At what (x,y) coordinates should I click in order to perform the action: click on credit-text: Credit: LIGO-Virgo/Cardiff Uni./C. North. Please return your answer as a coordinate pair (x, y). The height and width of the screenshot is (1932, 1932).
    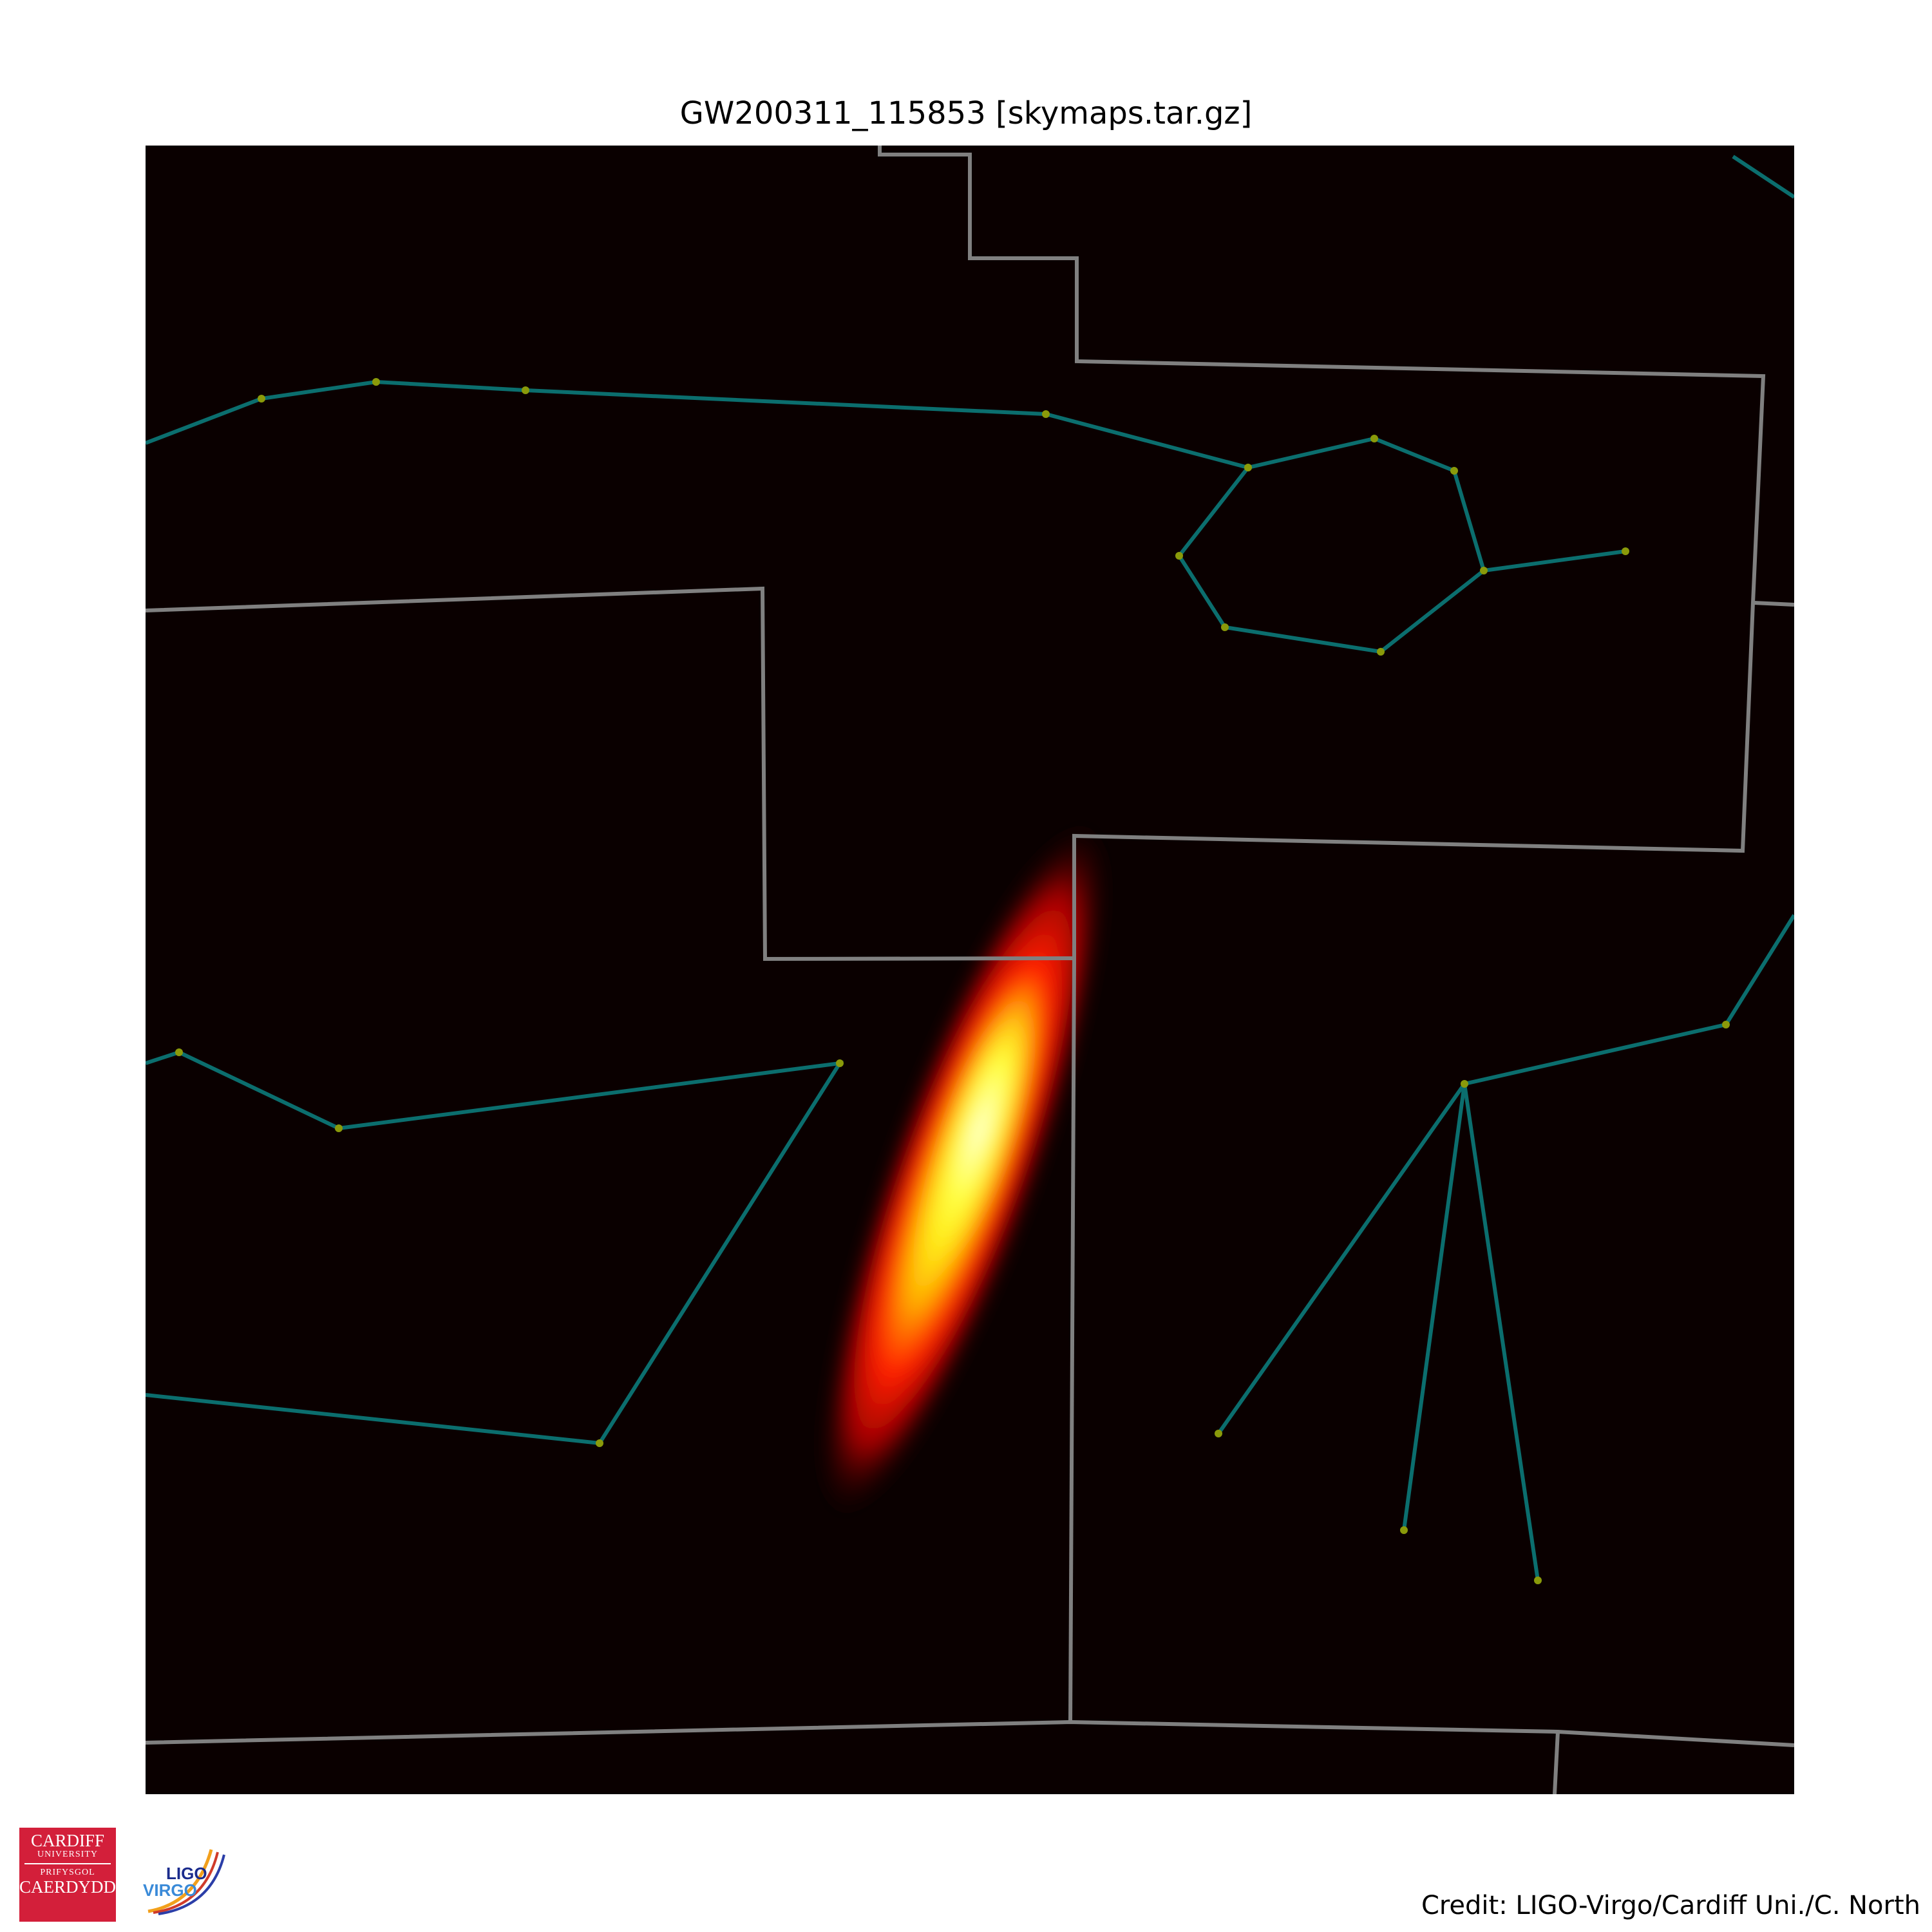
    Looking at the image, I should click on (1671, 1905).